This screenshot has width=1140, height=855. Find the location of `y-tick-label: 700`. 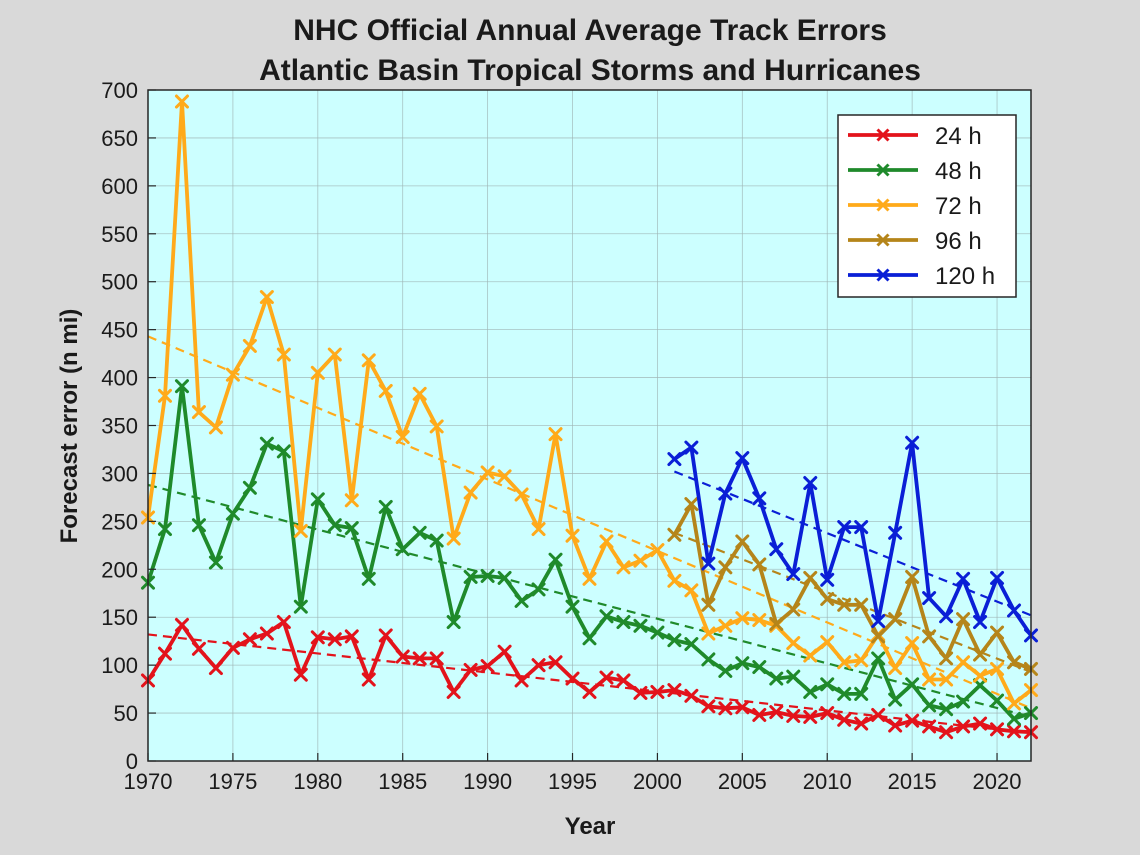

y-tick-label: 700 is located at coordinates (119, 90).